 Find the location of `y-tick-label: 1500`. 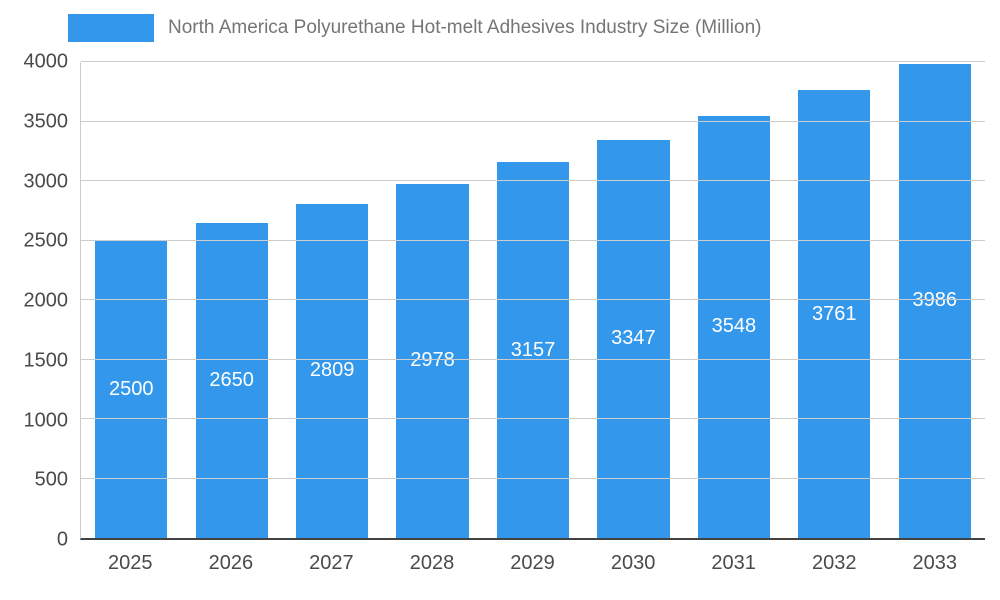

y-tick-label: 1500 is located at coordinates (46, 360).